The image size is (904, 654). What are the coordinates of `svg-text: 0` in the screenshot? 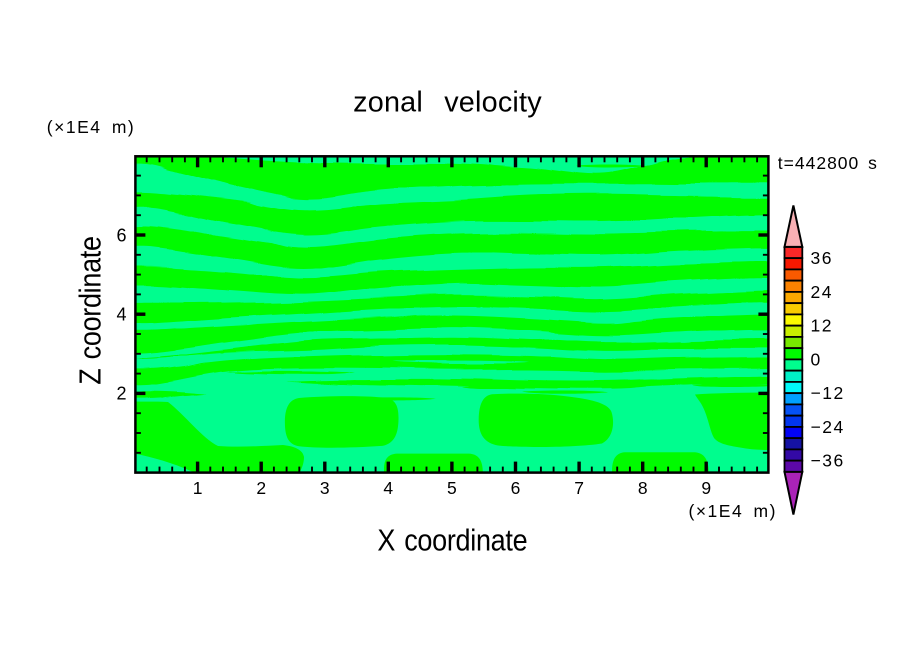 It's located at (816, 359).